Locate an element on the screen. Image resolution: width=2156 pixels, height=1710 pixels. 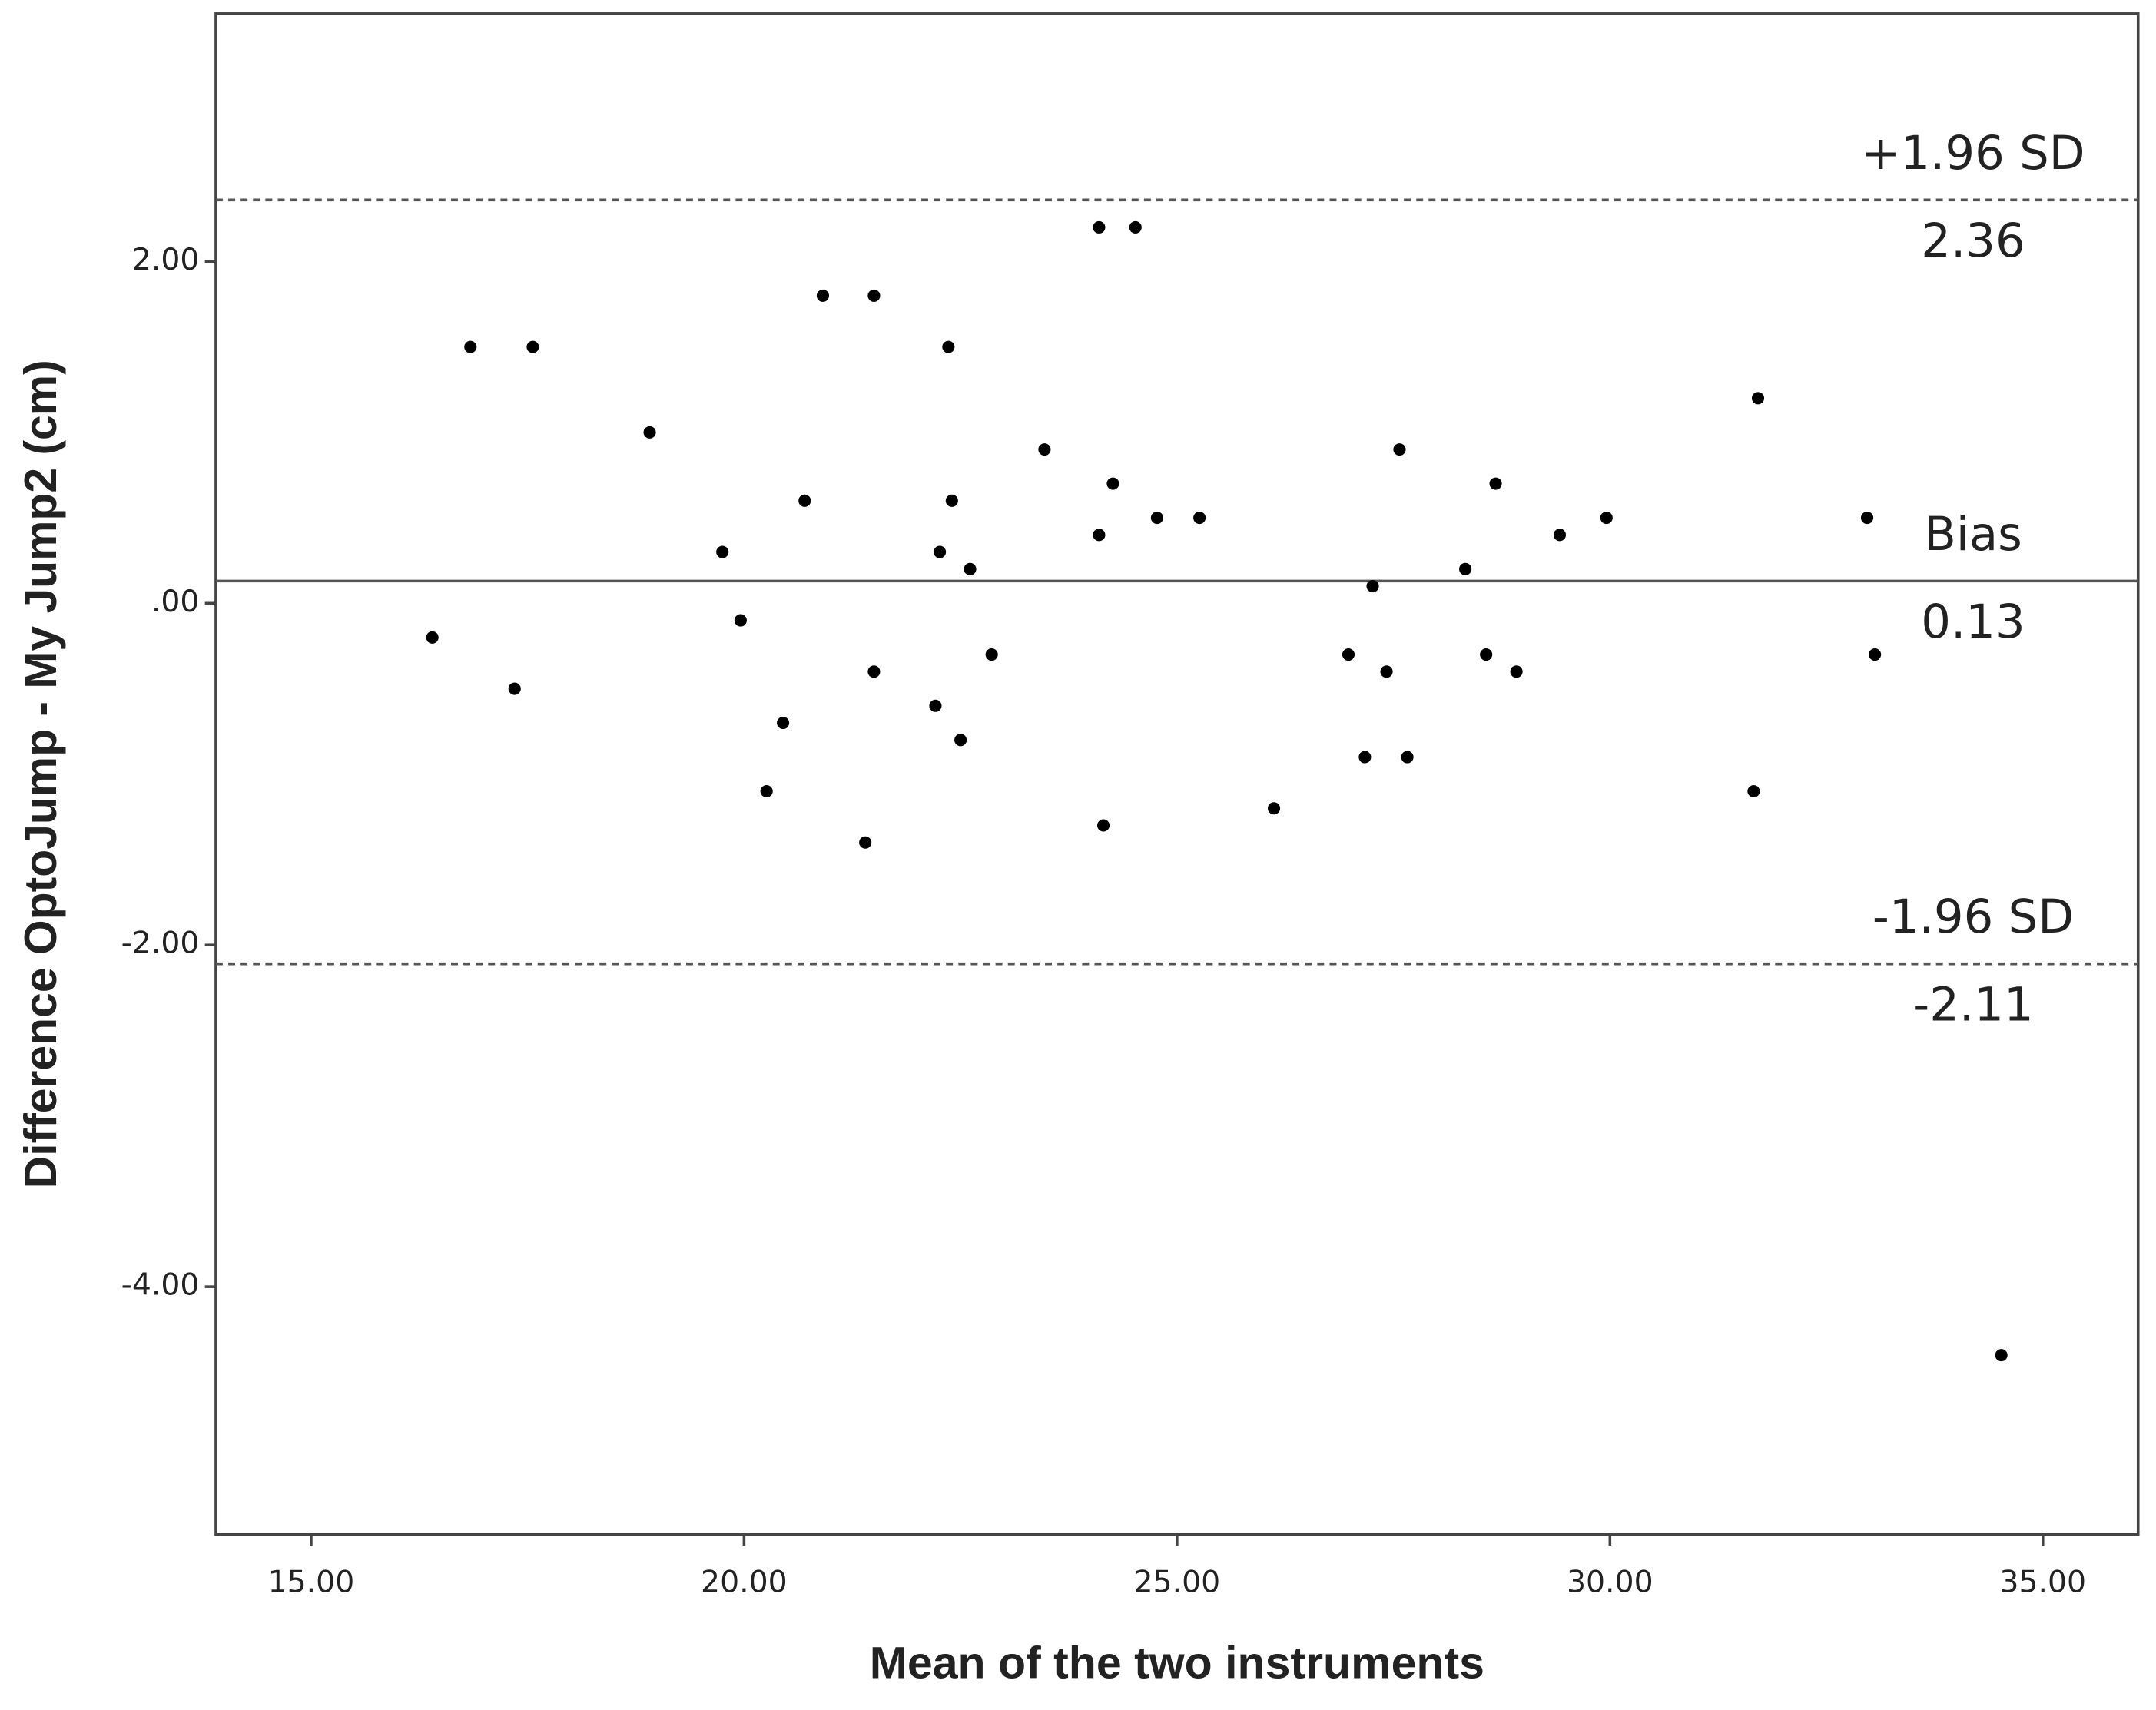
x-axis-title: Mean of the two instruments is located at coordinates (1177, 1663).